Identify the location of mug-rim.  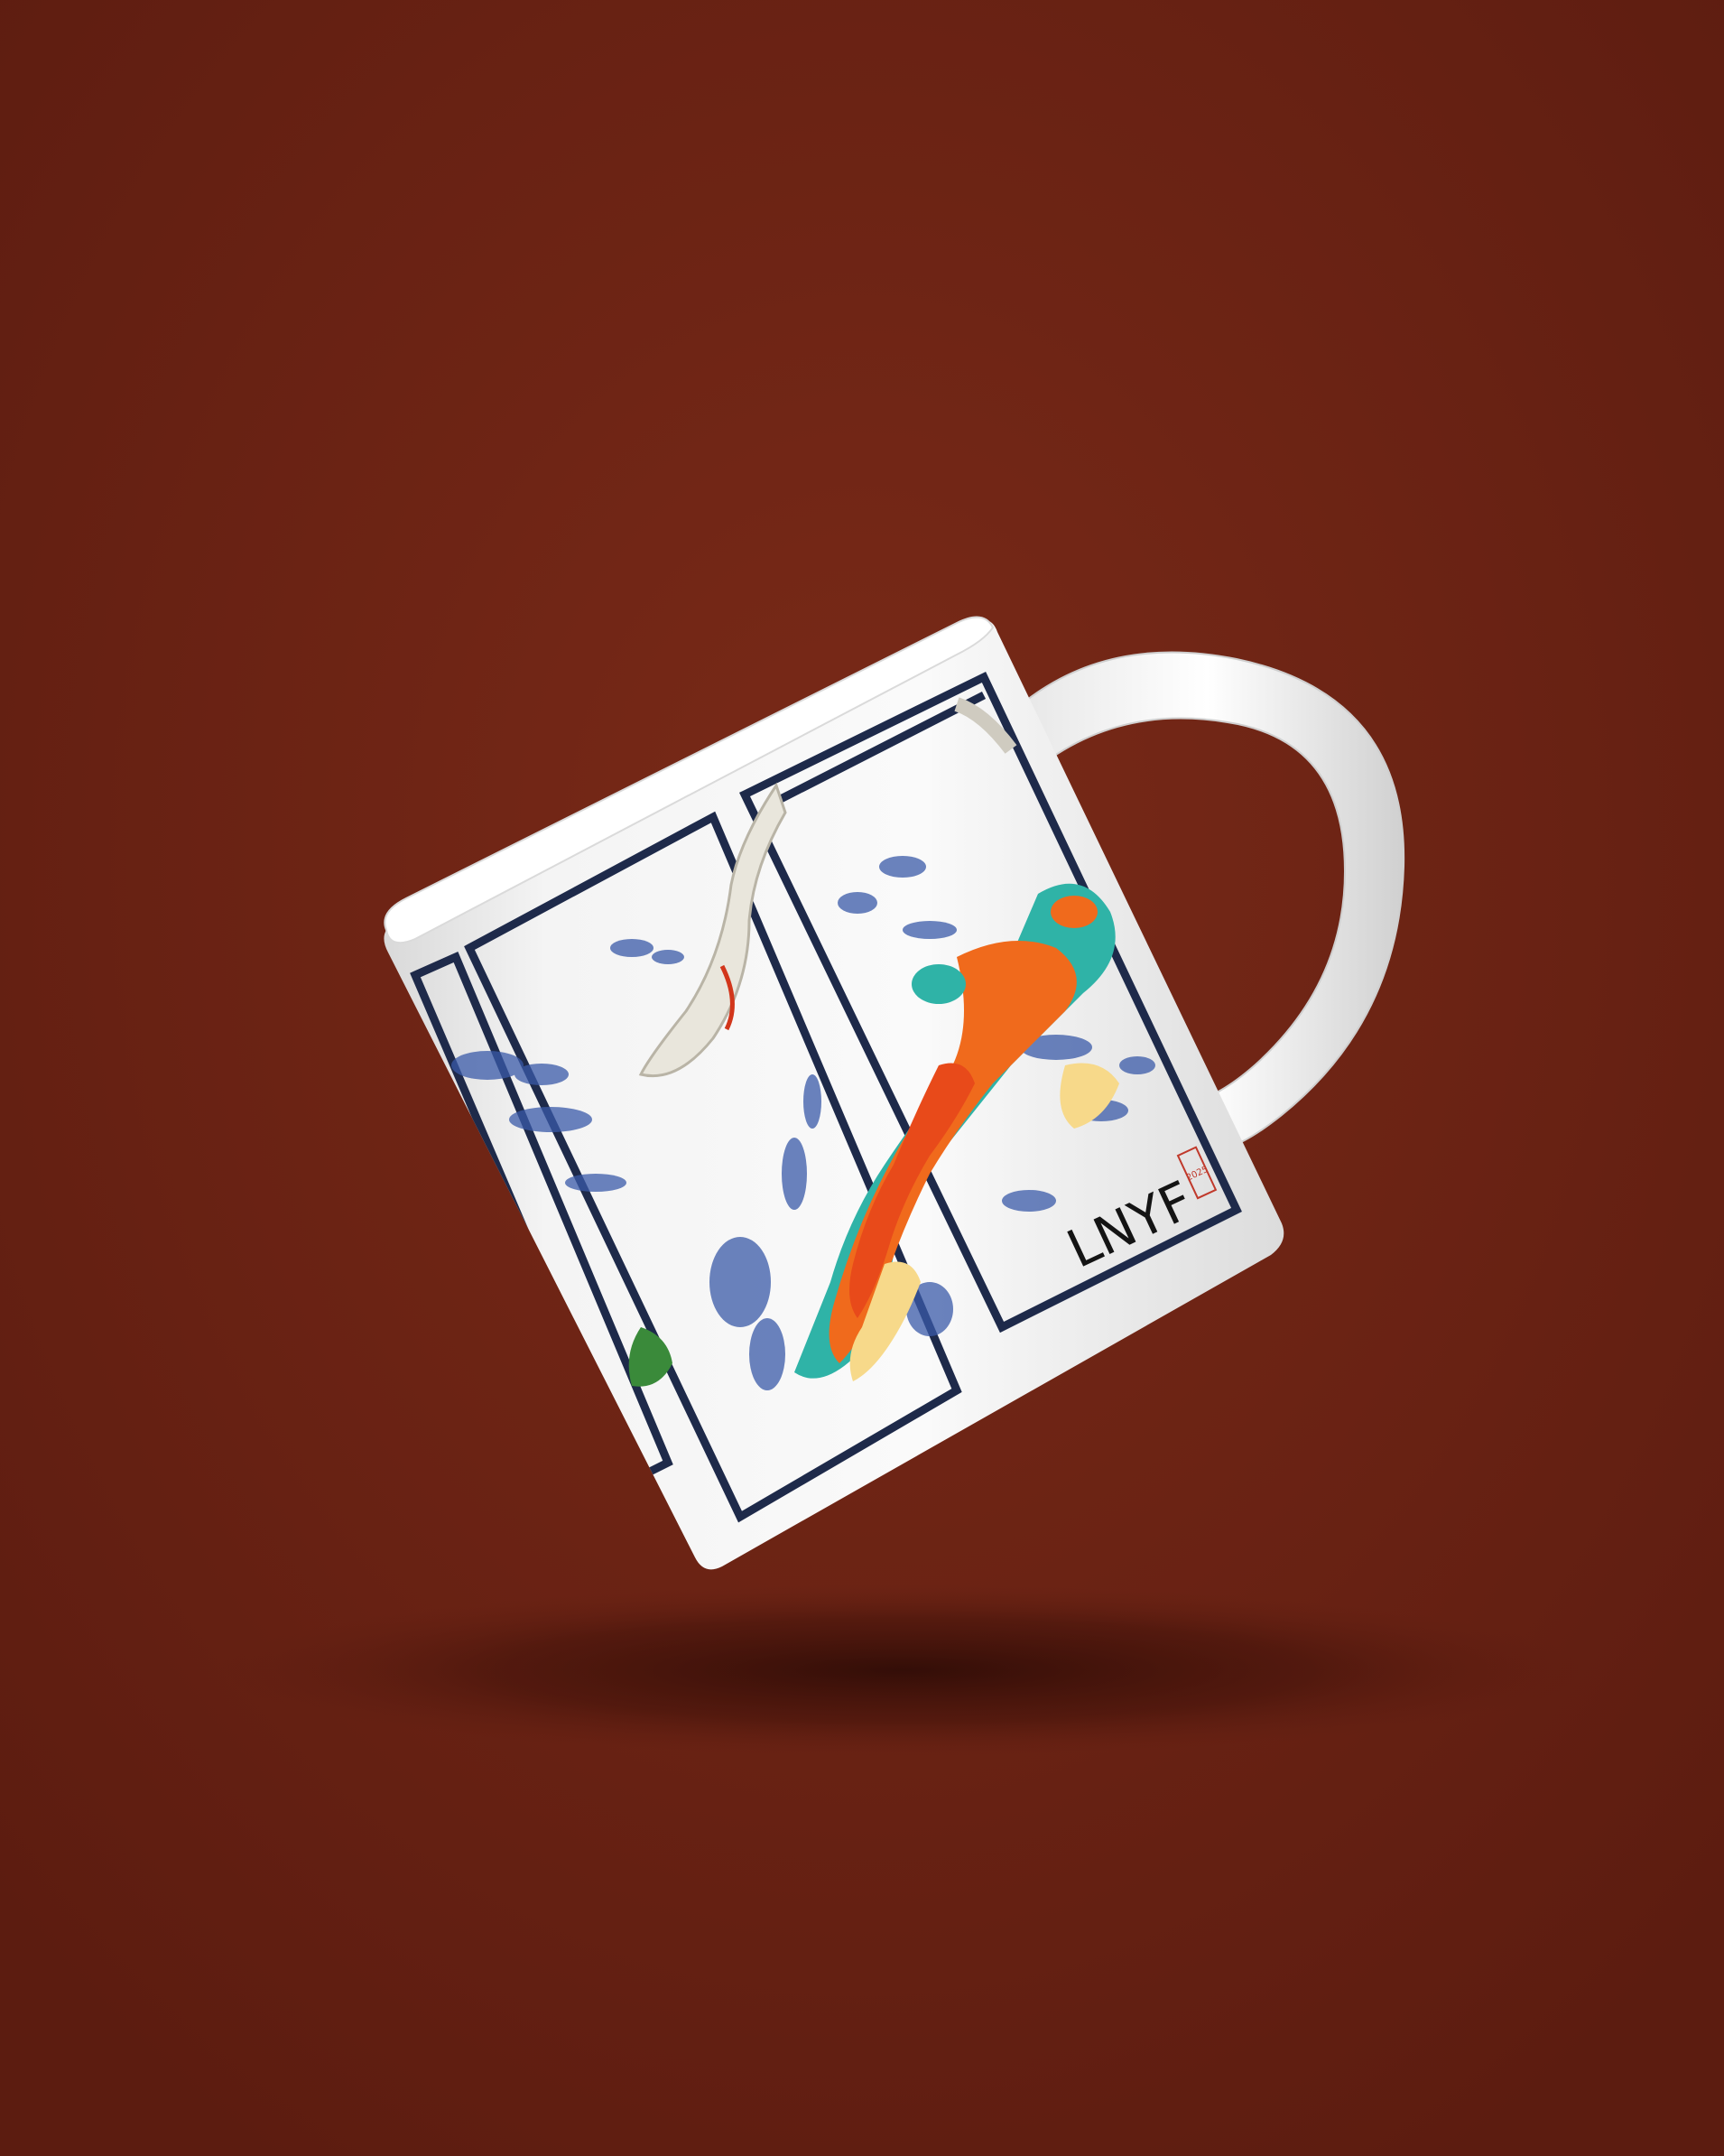
(689, 780).